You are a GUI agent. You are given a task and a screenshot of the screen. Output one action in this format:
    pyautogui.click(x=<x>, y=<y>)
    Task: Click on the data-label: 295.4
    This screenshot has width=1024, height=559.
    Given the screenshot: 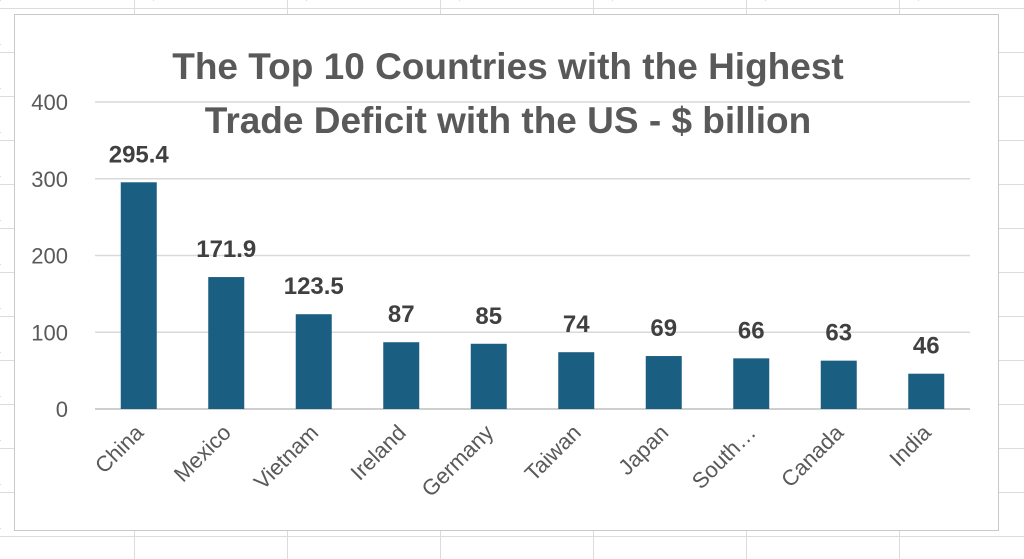 What is the action you would take?
    pyautogui.click(x=139, y=154)
    